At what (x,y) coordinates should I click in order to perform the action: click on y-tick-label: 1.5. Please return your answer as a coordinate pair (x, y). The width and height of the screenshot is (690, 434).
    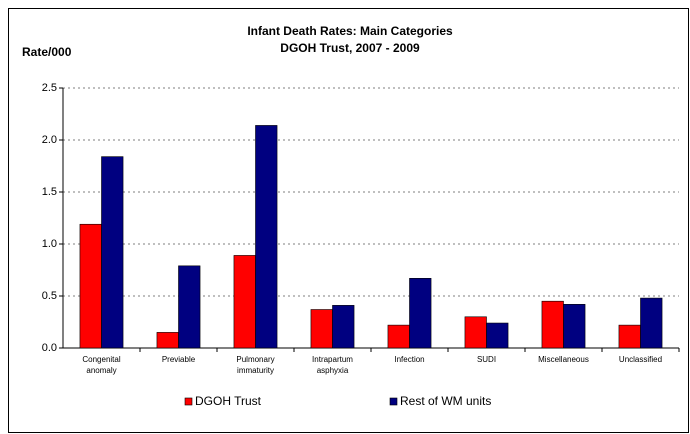
    Looking at the image, I should click on (49, 192).